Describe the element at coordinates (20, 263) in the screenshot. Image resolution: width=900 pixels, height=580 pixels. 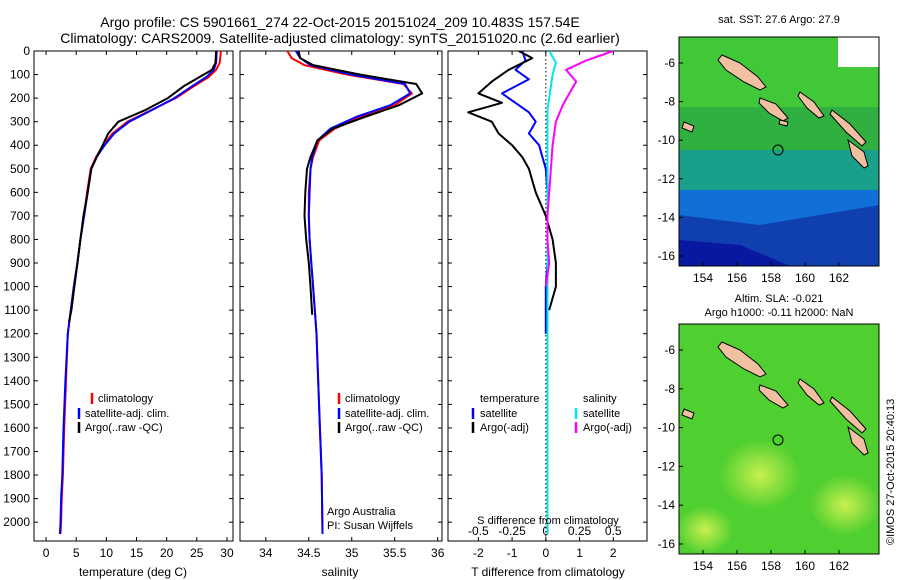
I see `depth-tick-label: 900` at that location.